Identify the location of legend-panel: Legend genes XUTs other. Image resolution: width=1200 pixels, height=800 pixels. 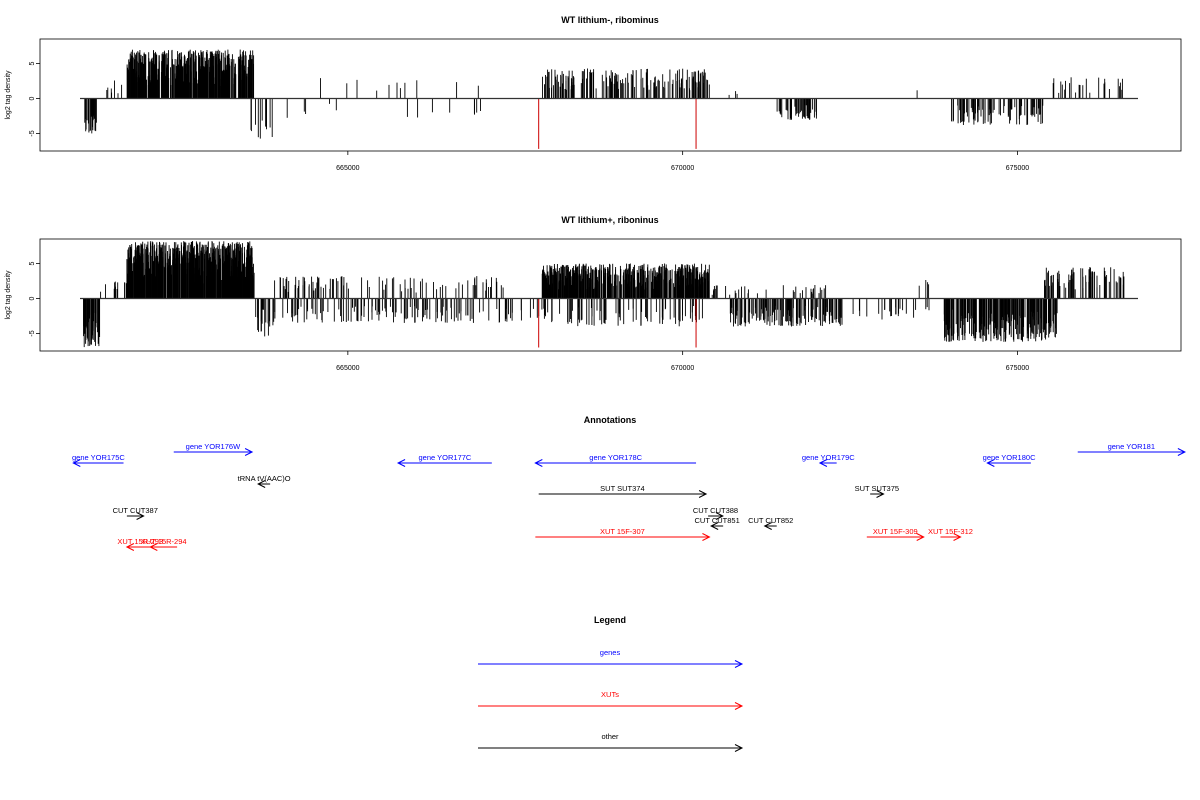
(611, 683).